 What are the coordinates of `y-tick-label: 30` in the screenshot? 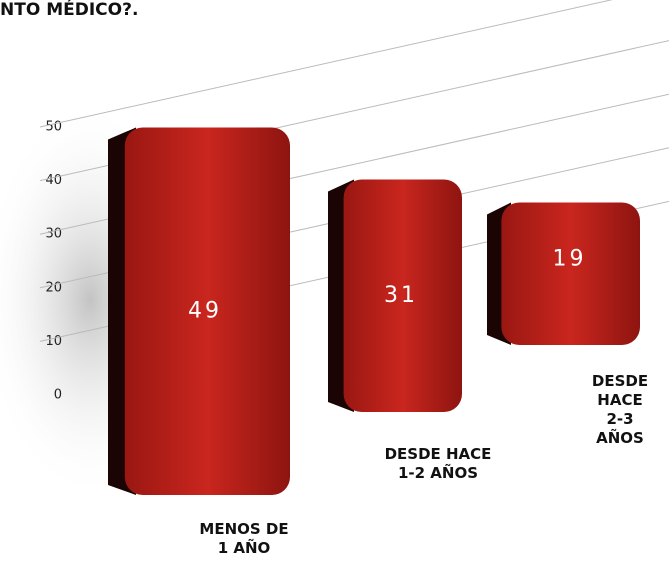 It's located at (53, 234).